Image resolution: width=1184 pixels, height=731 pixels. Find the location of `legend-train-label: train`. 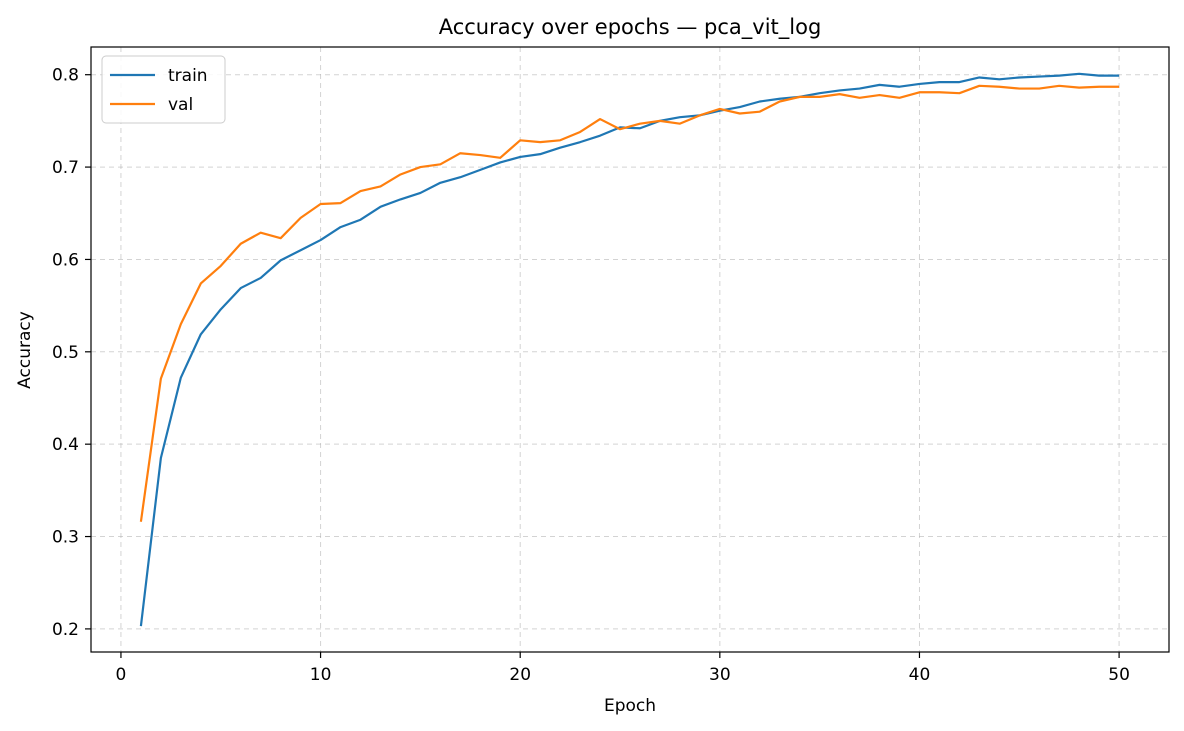

legend-train-label: train is located at coordinates (188, 76).